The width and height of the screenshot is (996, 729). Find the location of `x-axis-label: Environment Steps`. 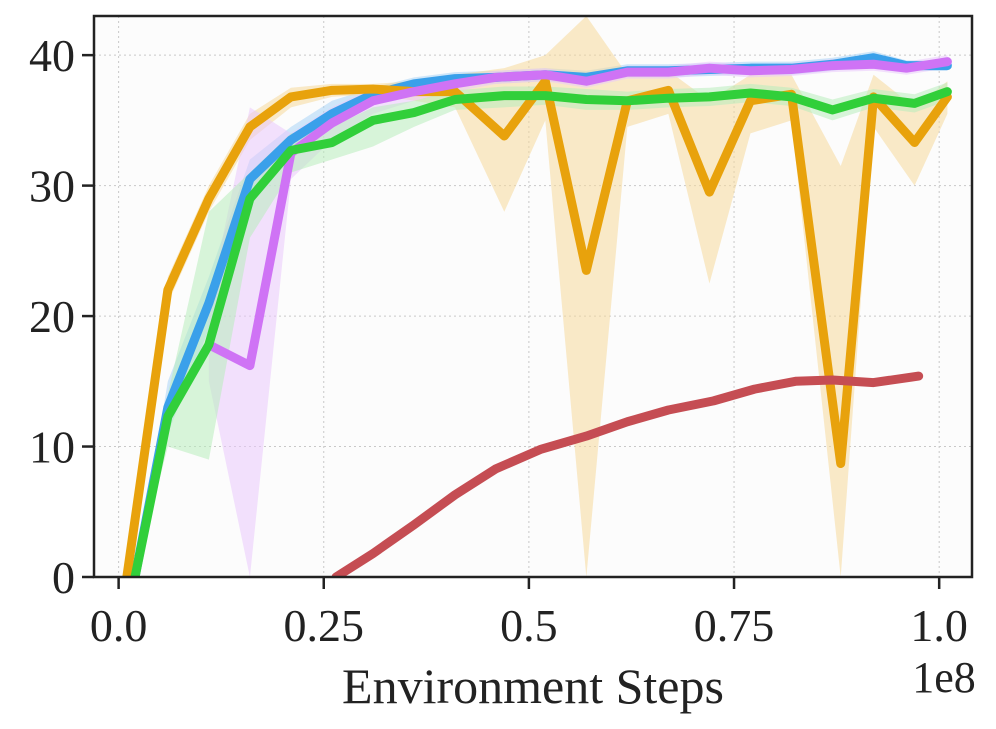

x-axis-label: Environment Steps is located at coordinates (533, 686).